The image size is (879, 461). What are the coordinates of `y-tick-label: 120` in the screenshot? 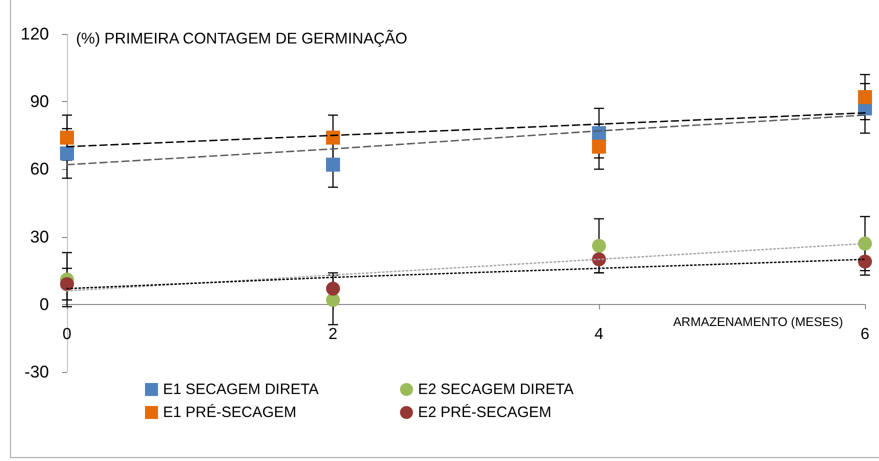 It's located at (34, 34).